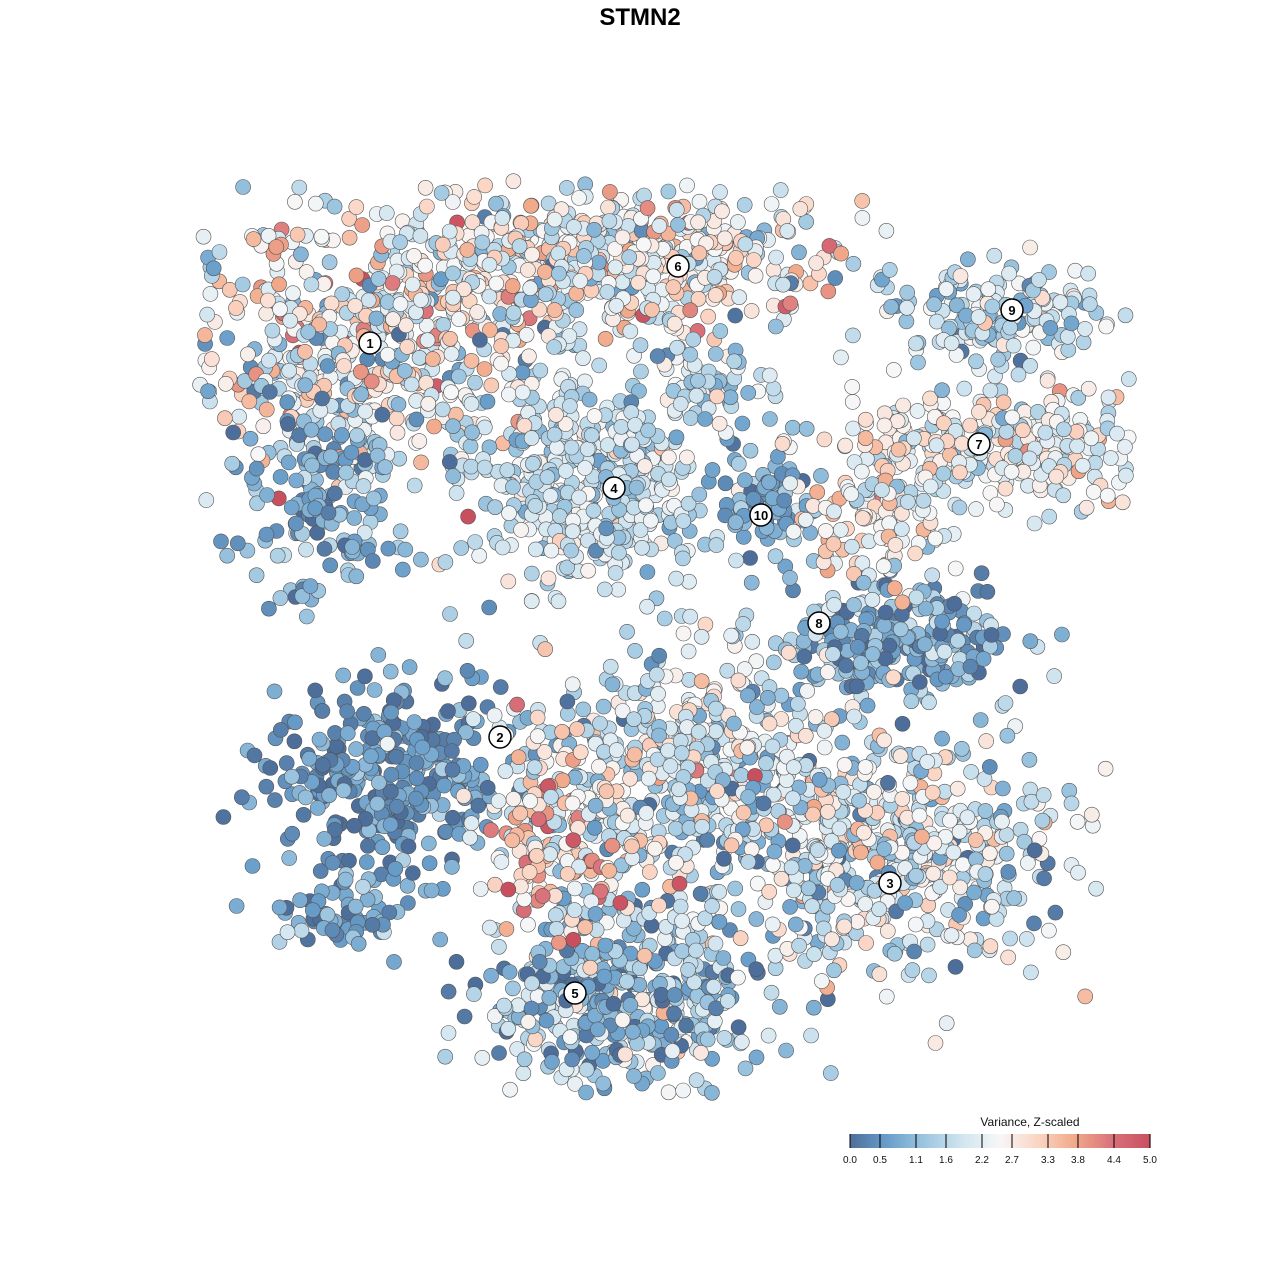 The height and width of the screenshot is (1280, 1280). Describe the element at coordinates (574, 993) in the screenshot. I see `cluster-label-text: 5` at that location.